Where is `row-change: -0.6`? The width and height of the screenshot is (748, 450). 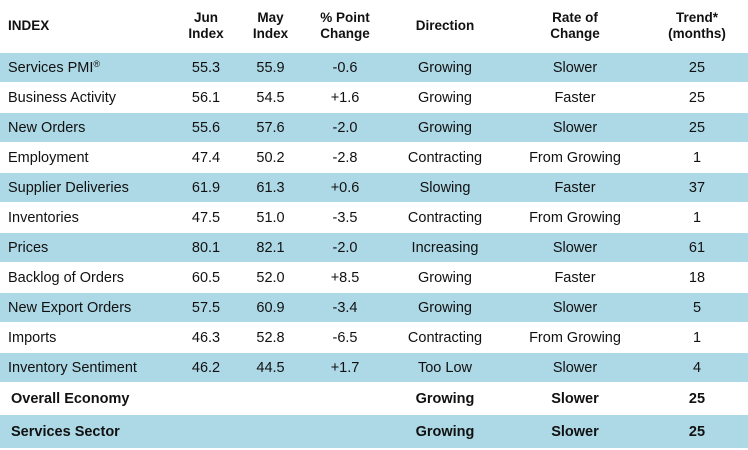
row-change: -0.6 is located at coordinates (345, 67).